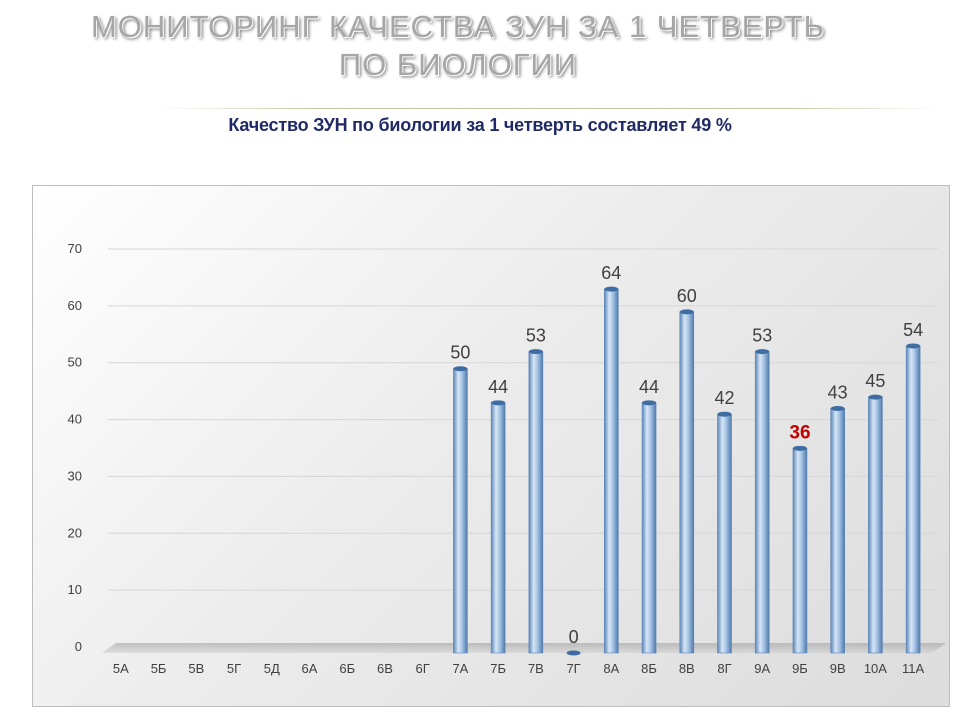 The image size is (960, 720). I want to click on bar-8А, so click(611, 471).